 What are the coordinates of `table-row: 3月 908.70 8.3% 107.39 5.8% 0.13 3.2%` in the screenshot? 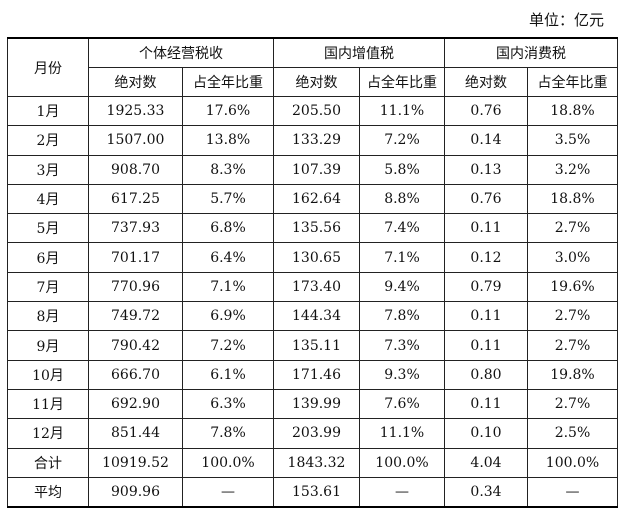 It's located at (312, 169).